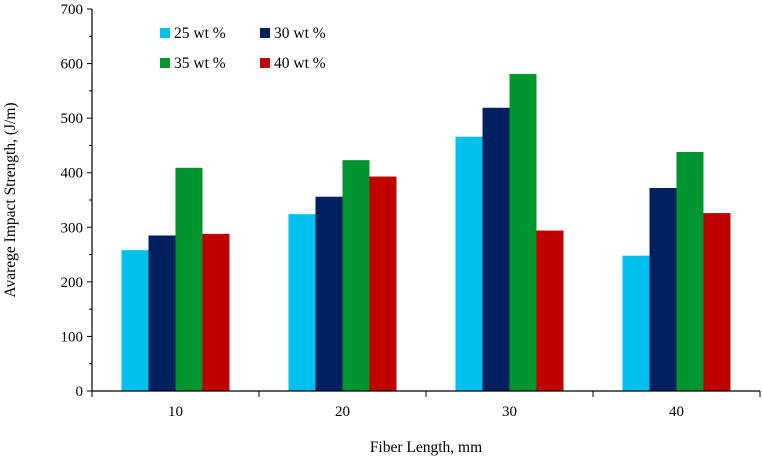 The height and width of the screenshot is (464, 762). Describe the element at coordinates (72, 283) in the screenshot. I see `y-tick-label: 200` at that location.